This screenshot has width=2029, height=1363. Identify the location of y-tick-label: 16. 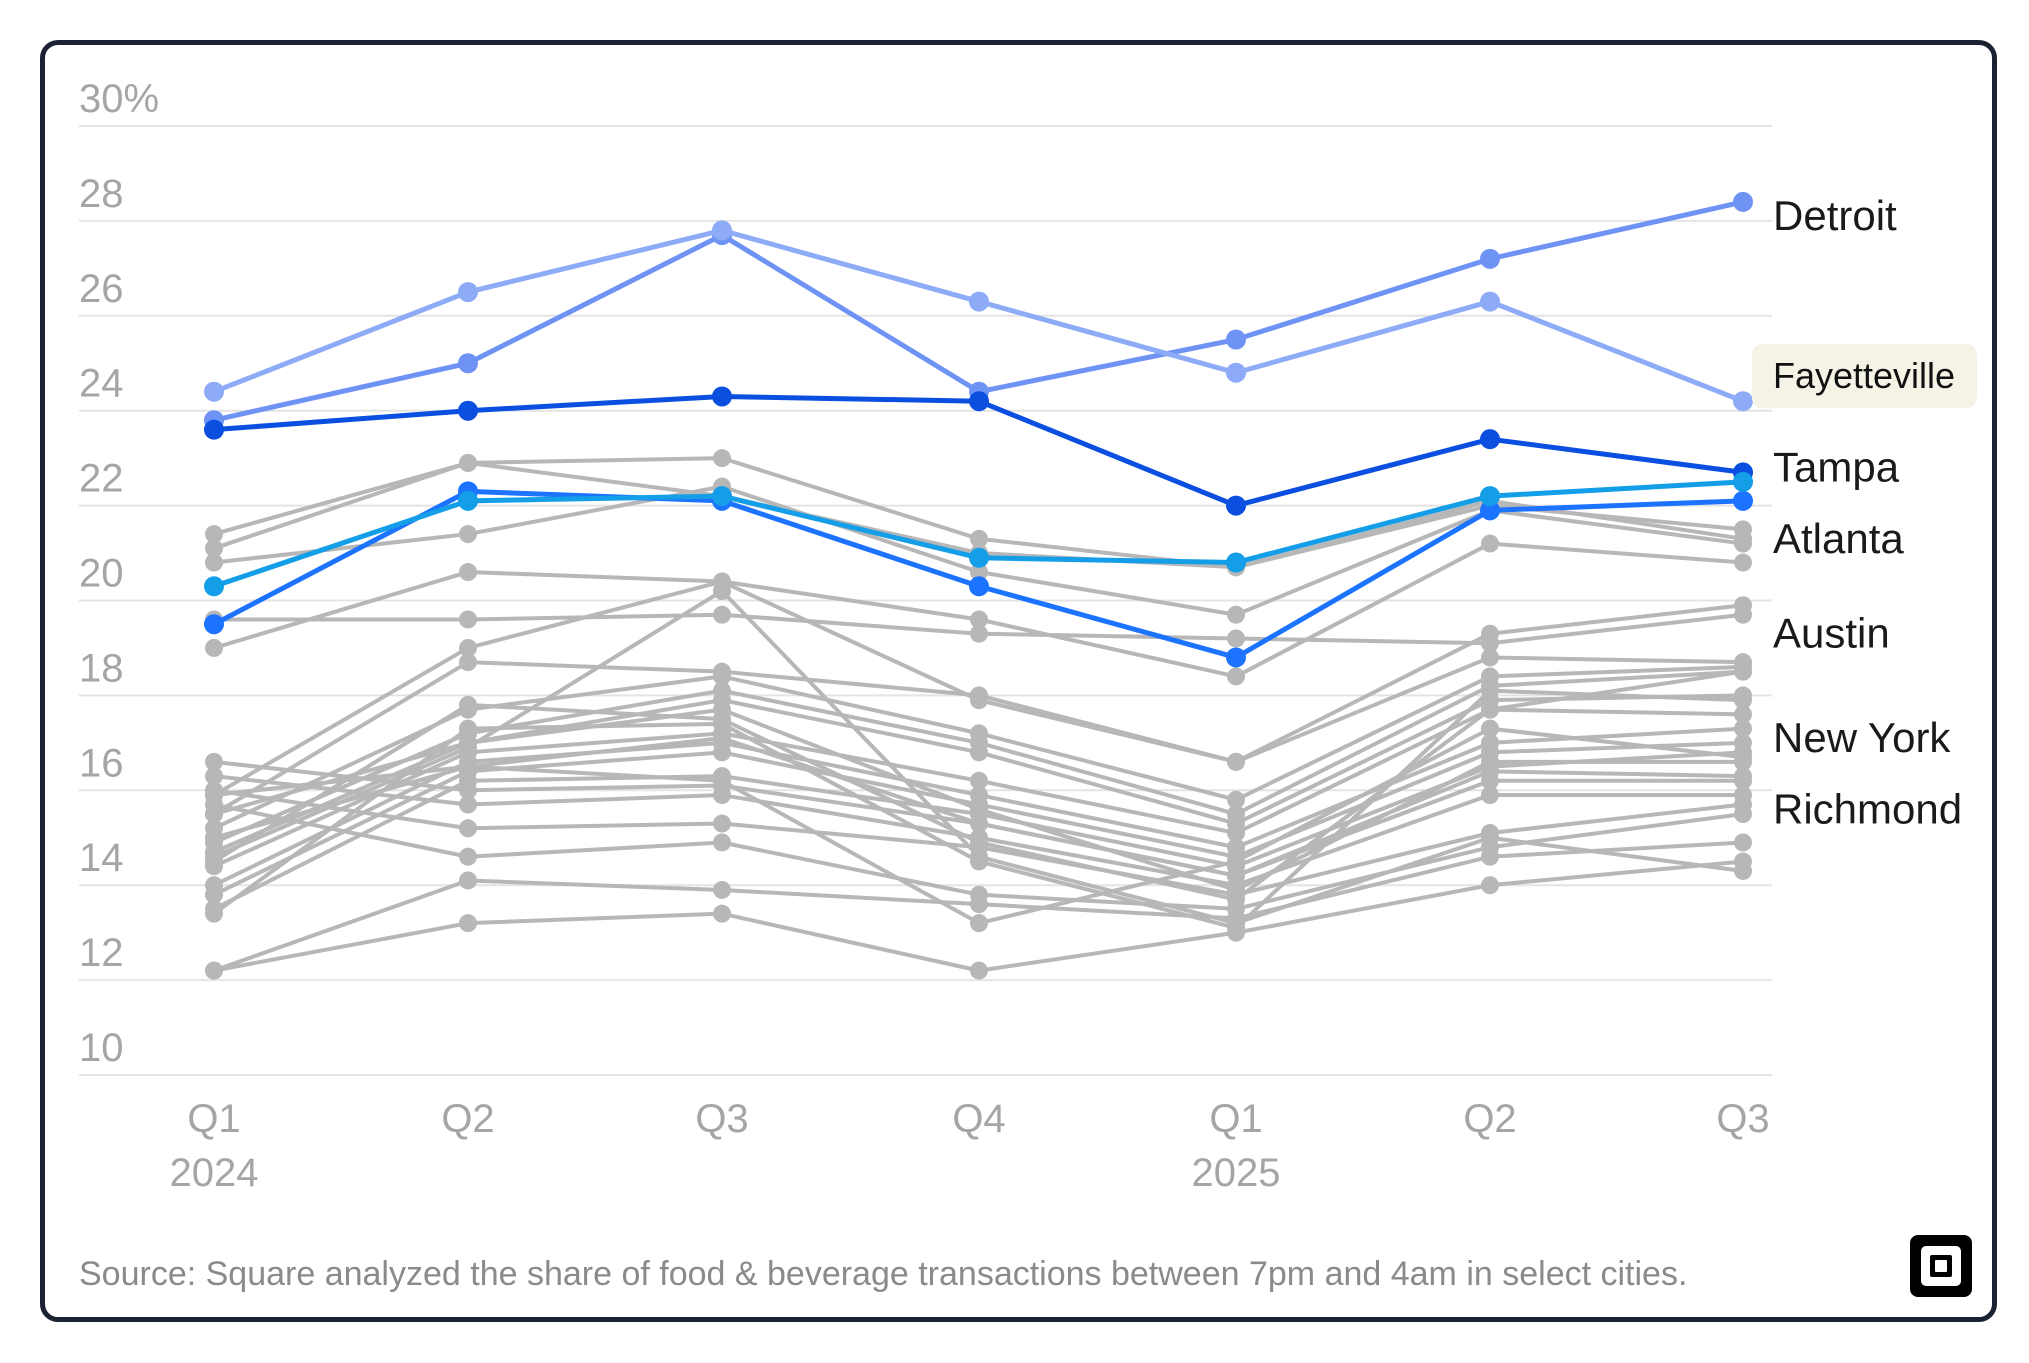
(101, 763).